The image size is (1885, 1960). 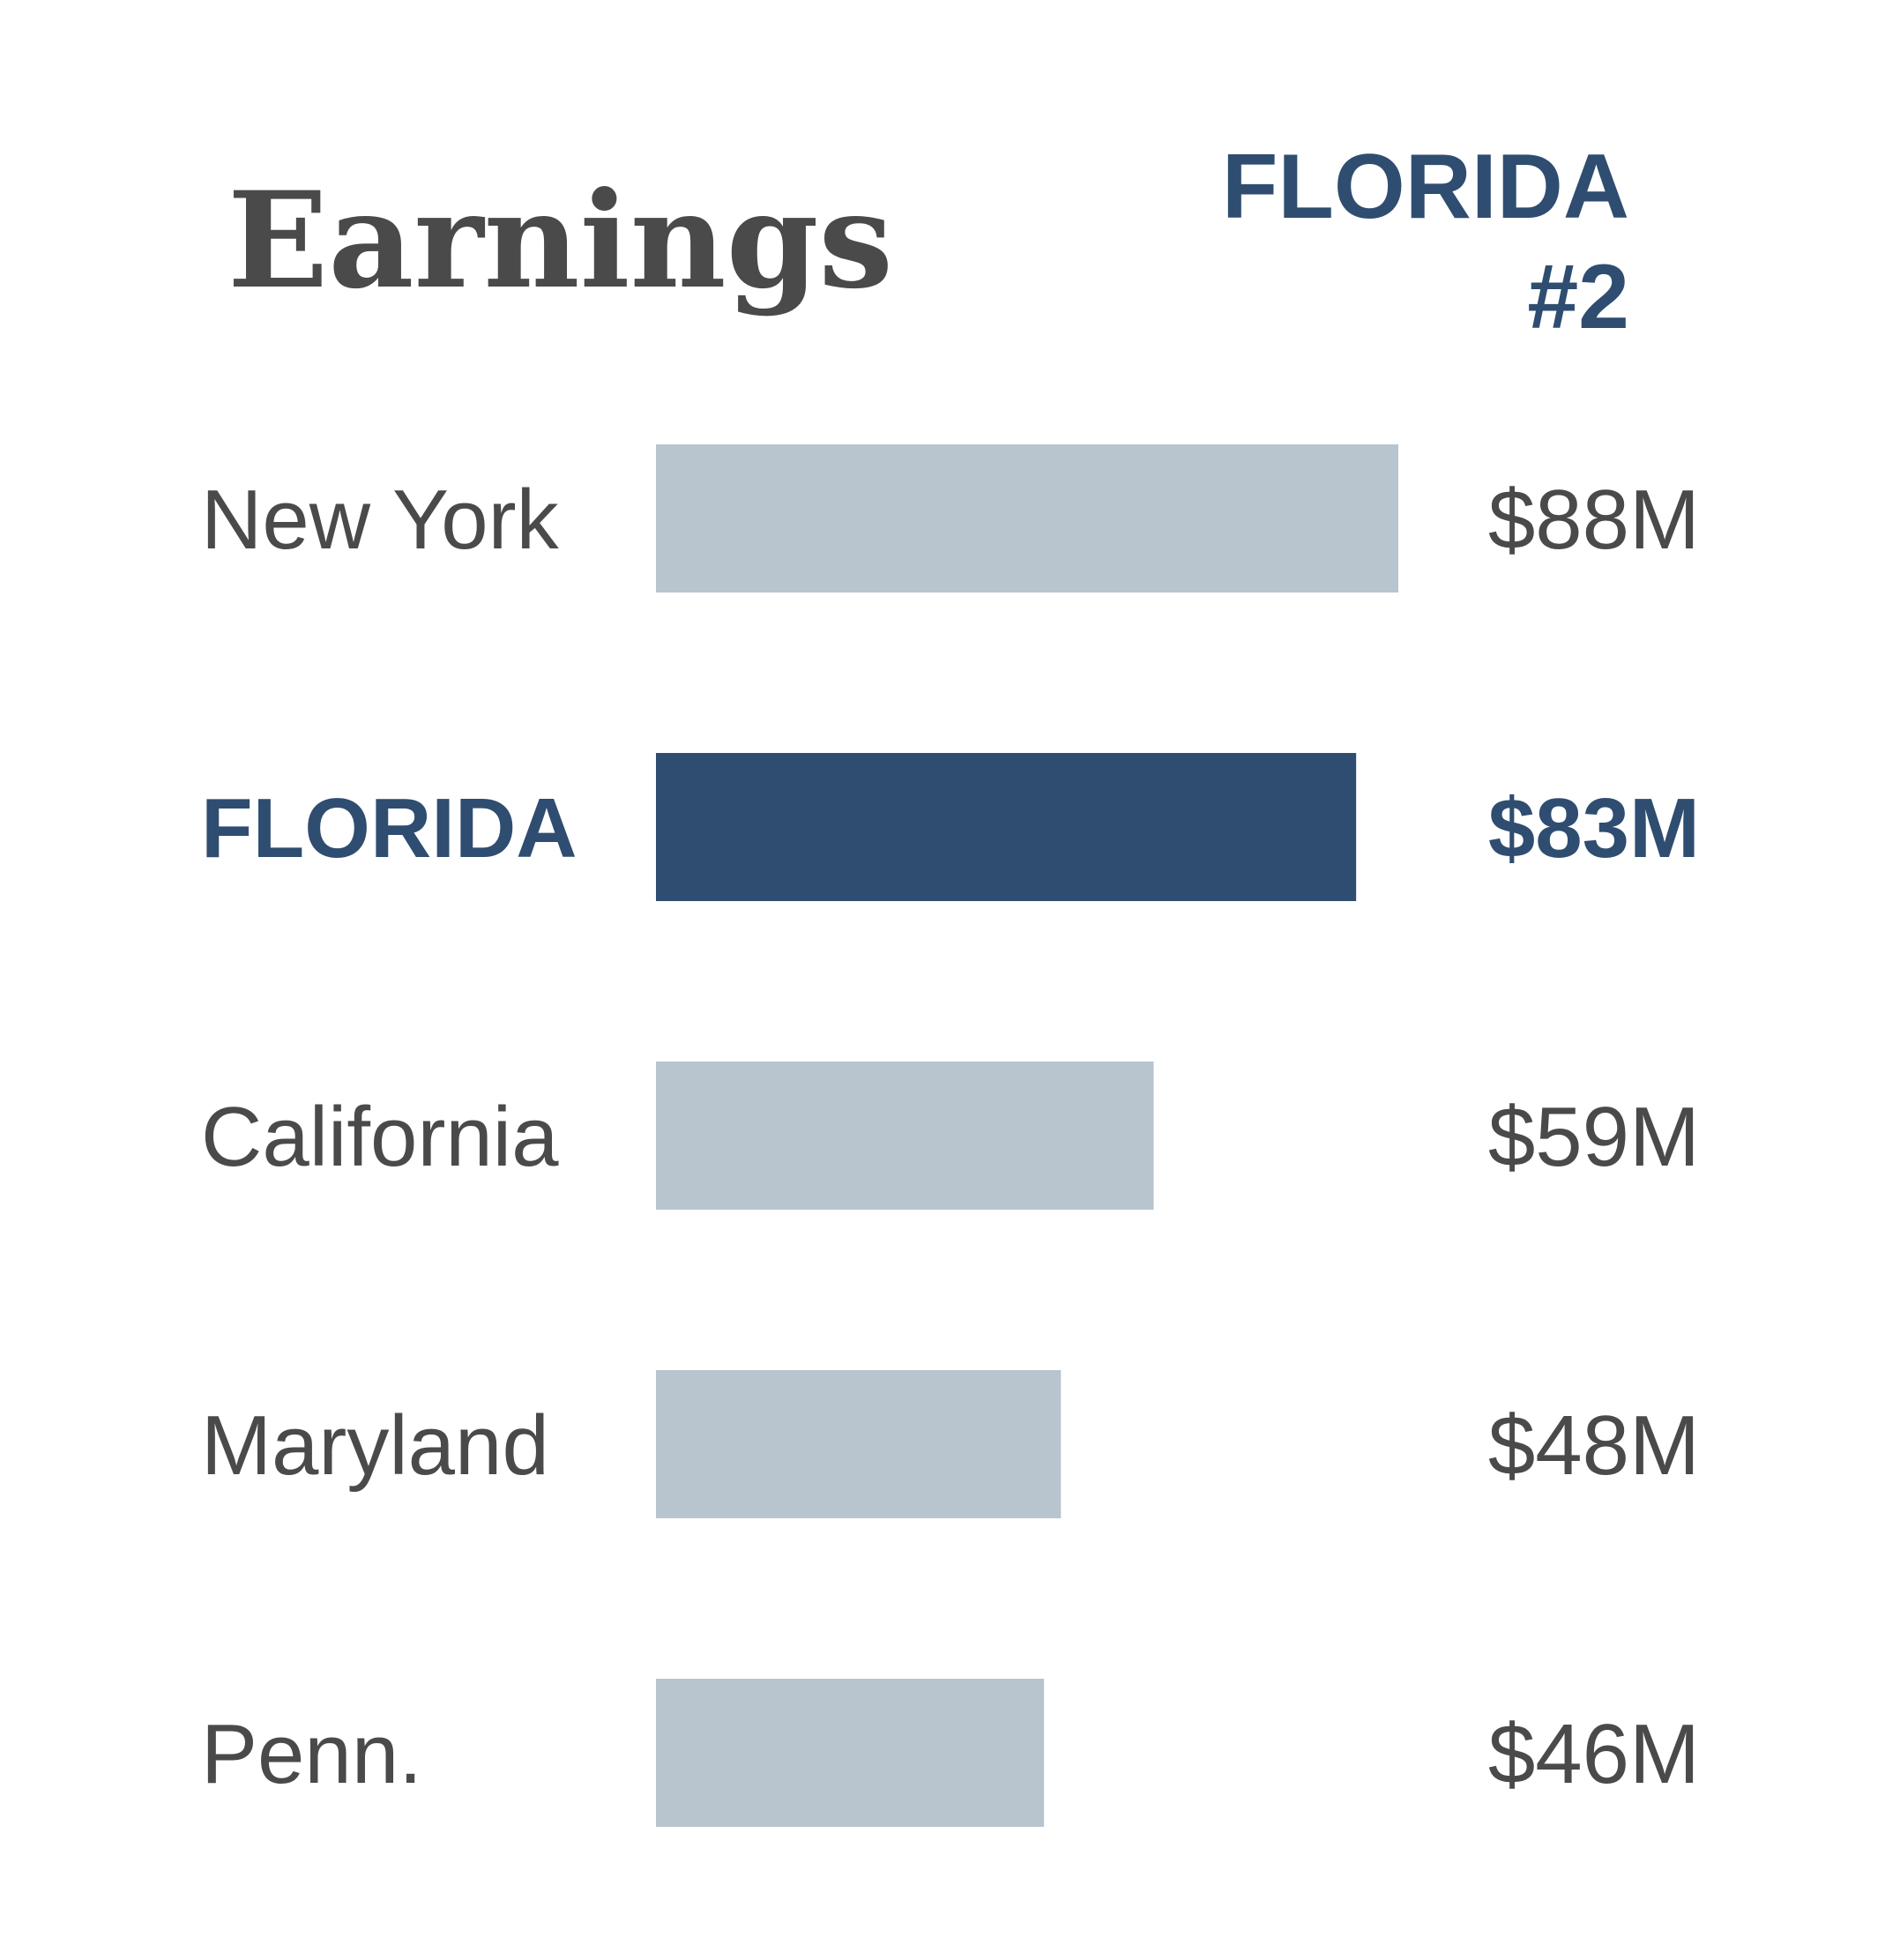 I want to click on category-label: Maryland, so click(x=375, y=1445).